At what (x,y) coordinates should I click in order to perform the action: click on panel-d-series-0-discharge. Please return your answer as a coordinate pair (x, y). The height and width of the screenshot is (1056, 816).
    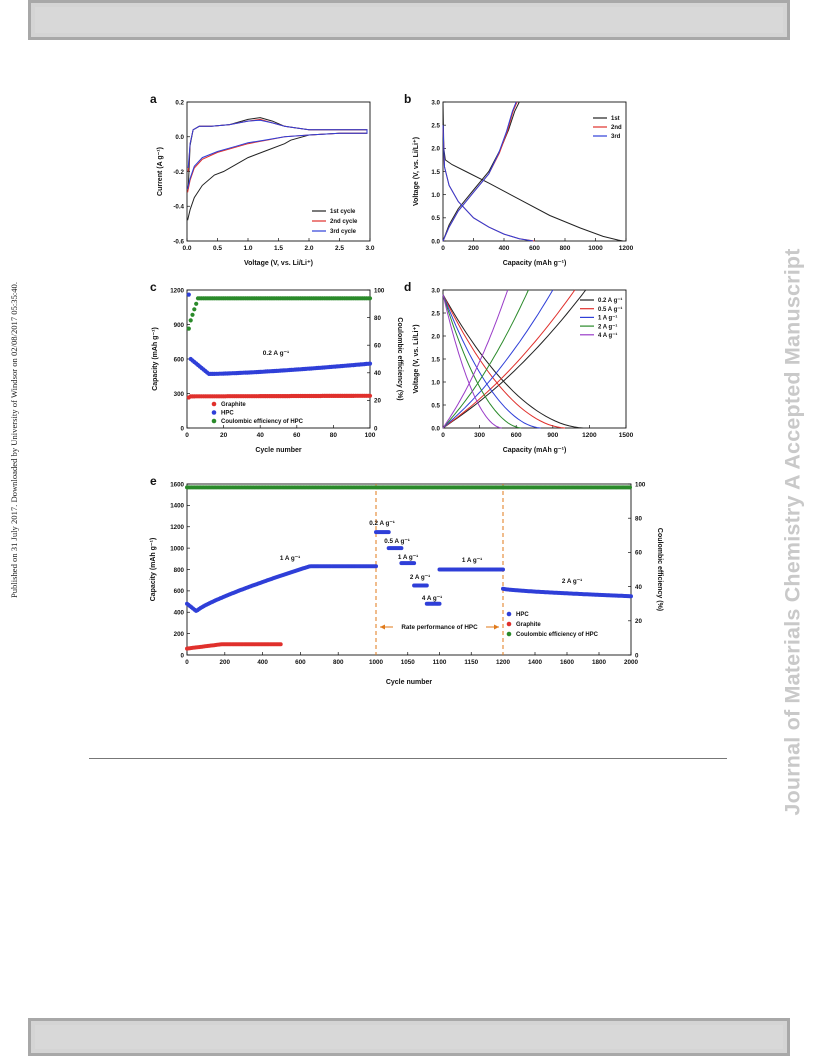
    Looking at the image, I should click on (513, 361).